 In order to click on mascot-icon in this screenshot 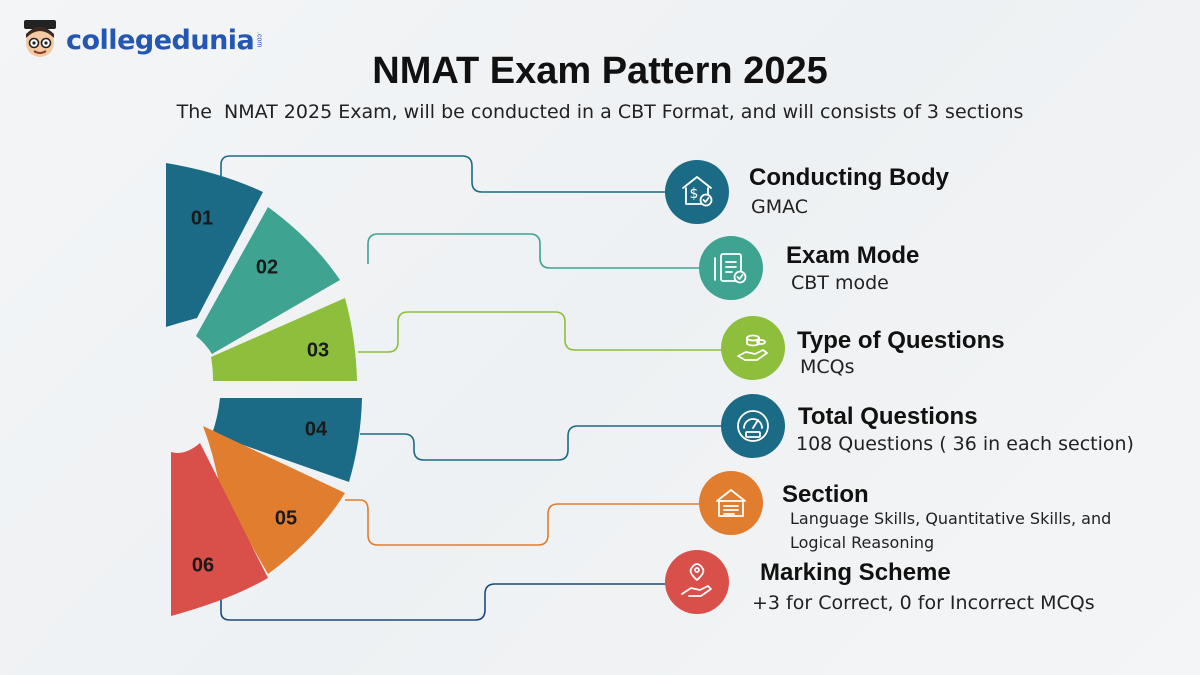, I will do `click(40, 38)`.